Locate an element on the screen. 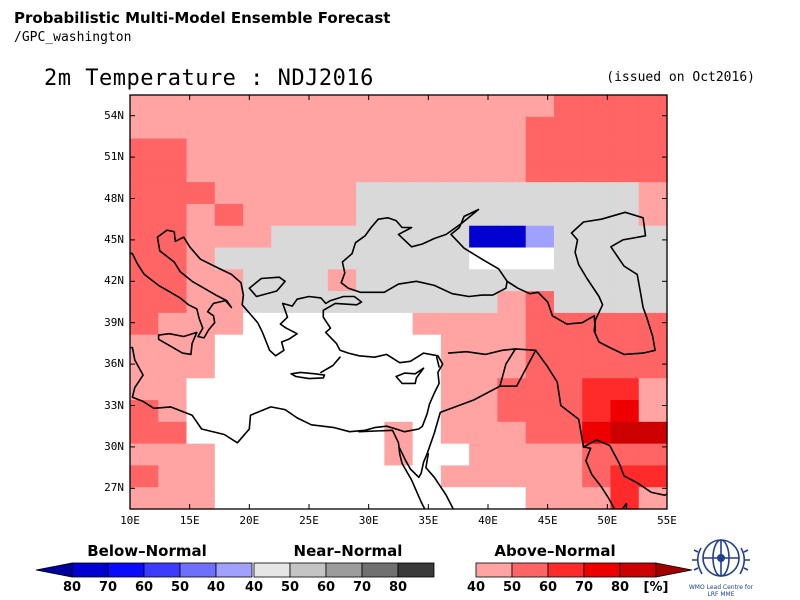  near-normal-label: Near–Normal is located at coordinates (348, 551).